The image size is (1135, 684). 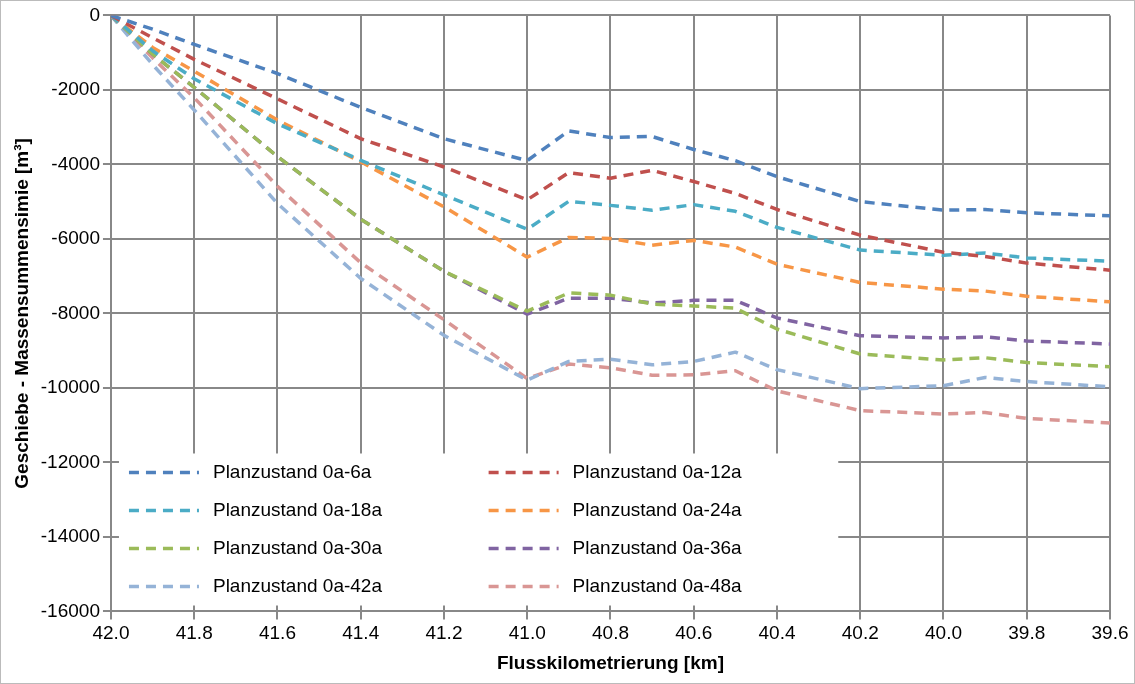 I want to click on legend-label: Planzustand 0a-18a, so click(x=297, y=509).